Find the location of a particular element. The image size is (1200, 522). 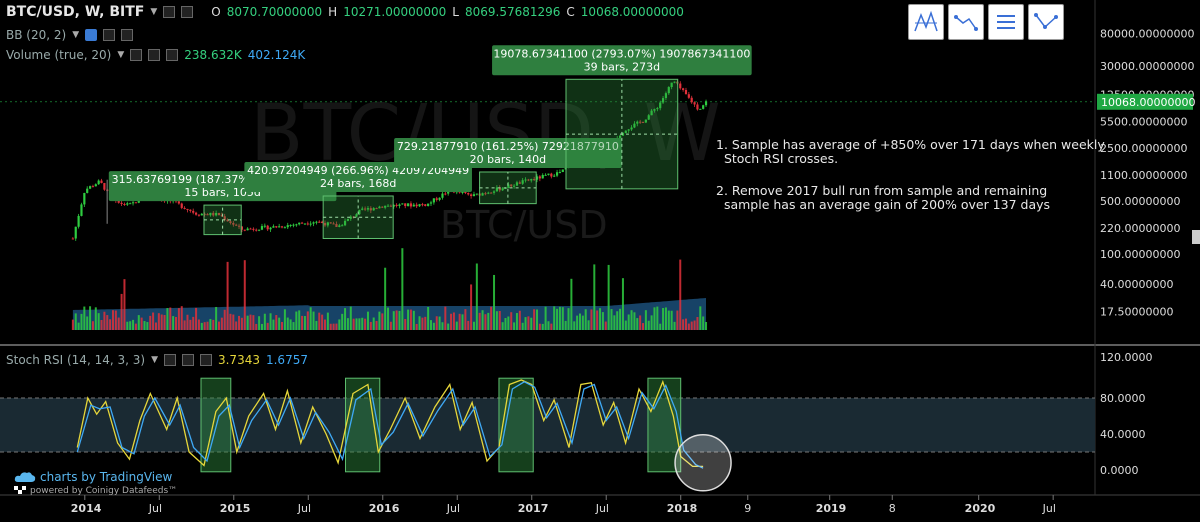

price-tick-label-7: 220.00000000 is located at coordinates (1140, 228).